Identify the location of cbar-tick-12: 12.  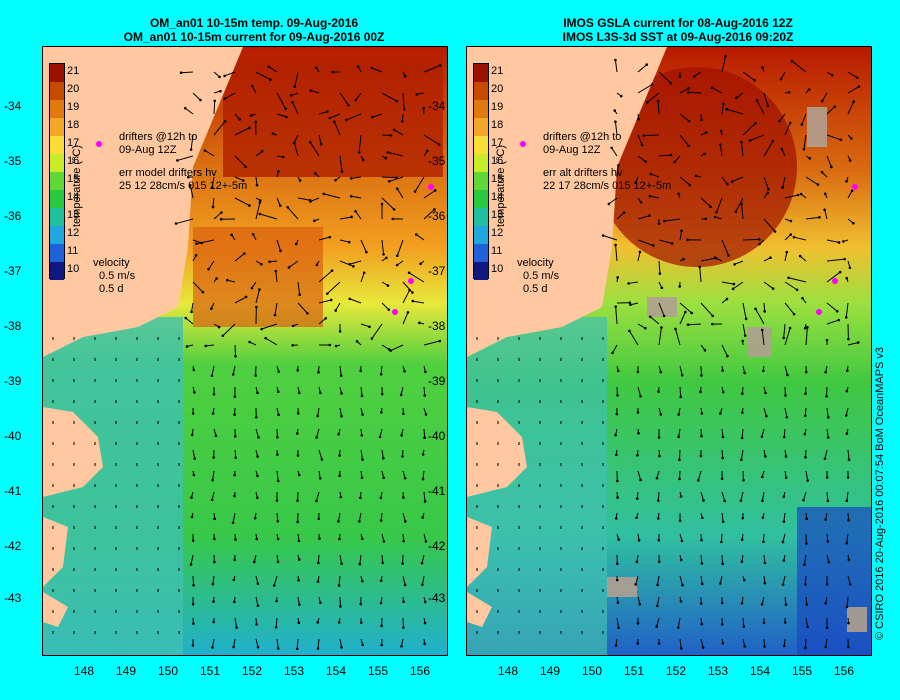
(497, 233).